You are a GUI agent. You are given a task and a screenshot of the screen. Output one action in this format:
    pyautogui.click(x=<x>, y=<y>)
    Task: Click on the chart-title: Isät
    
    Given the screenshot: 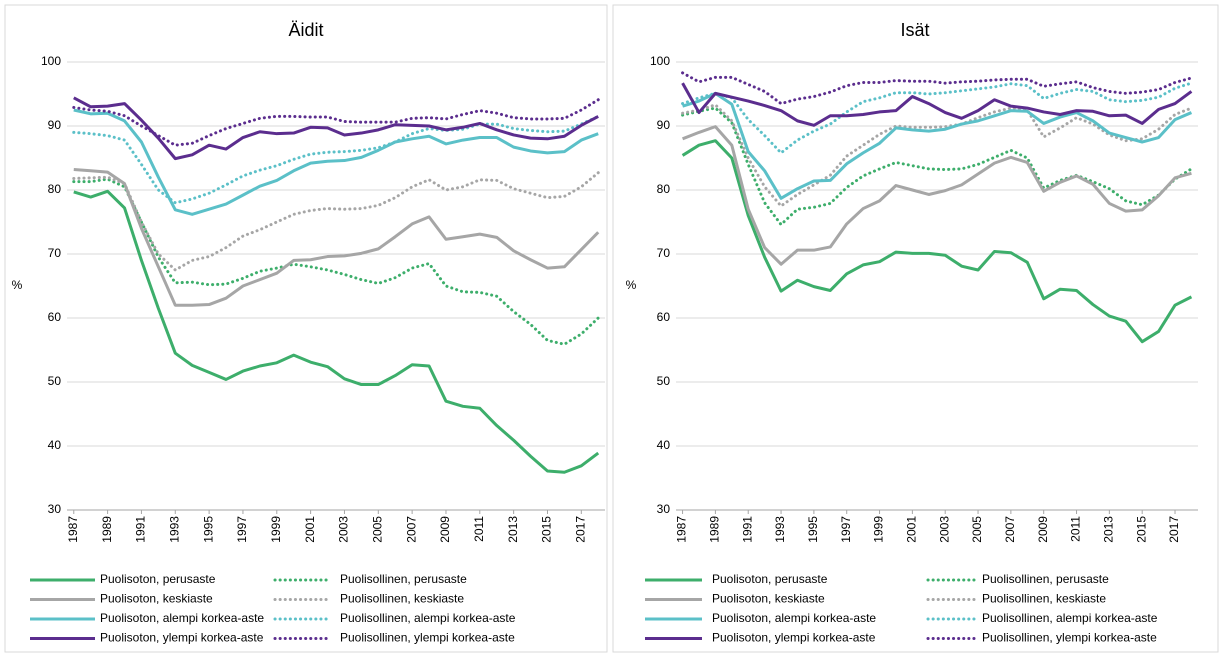 What is the action you would take?
    pyautogui.click(x=914, y=30)
    